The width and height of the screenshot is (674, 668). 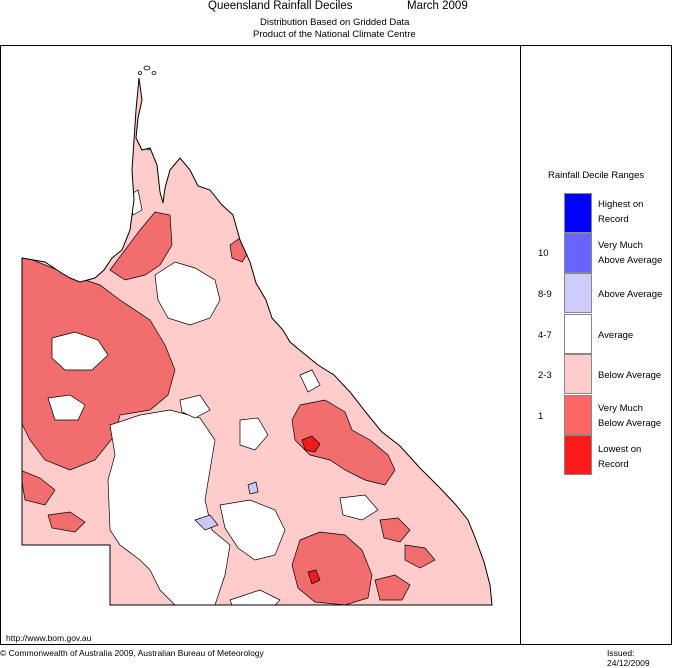 What do you see at coordinates (628, 658) in the screenshot?
I see `issued-date: Issued: 24/12/2009` at bounding box center [628, 658].